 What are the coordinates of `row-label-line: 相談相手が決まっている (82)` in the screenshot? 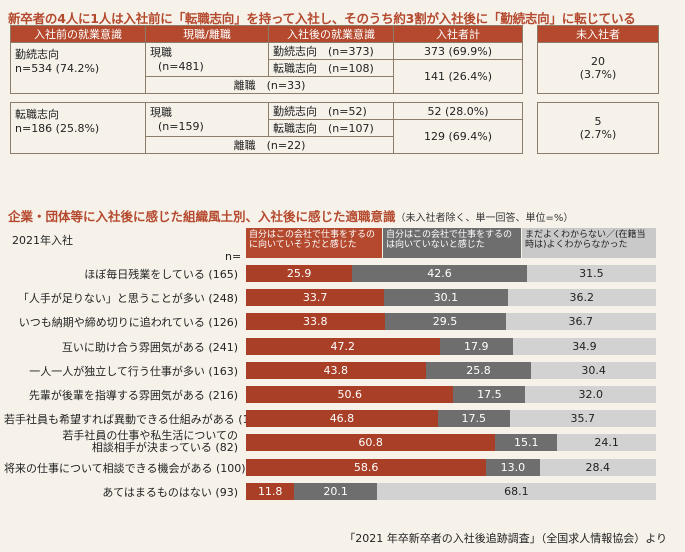 It's located at (164, 448).